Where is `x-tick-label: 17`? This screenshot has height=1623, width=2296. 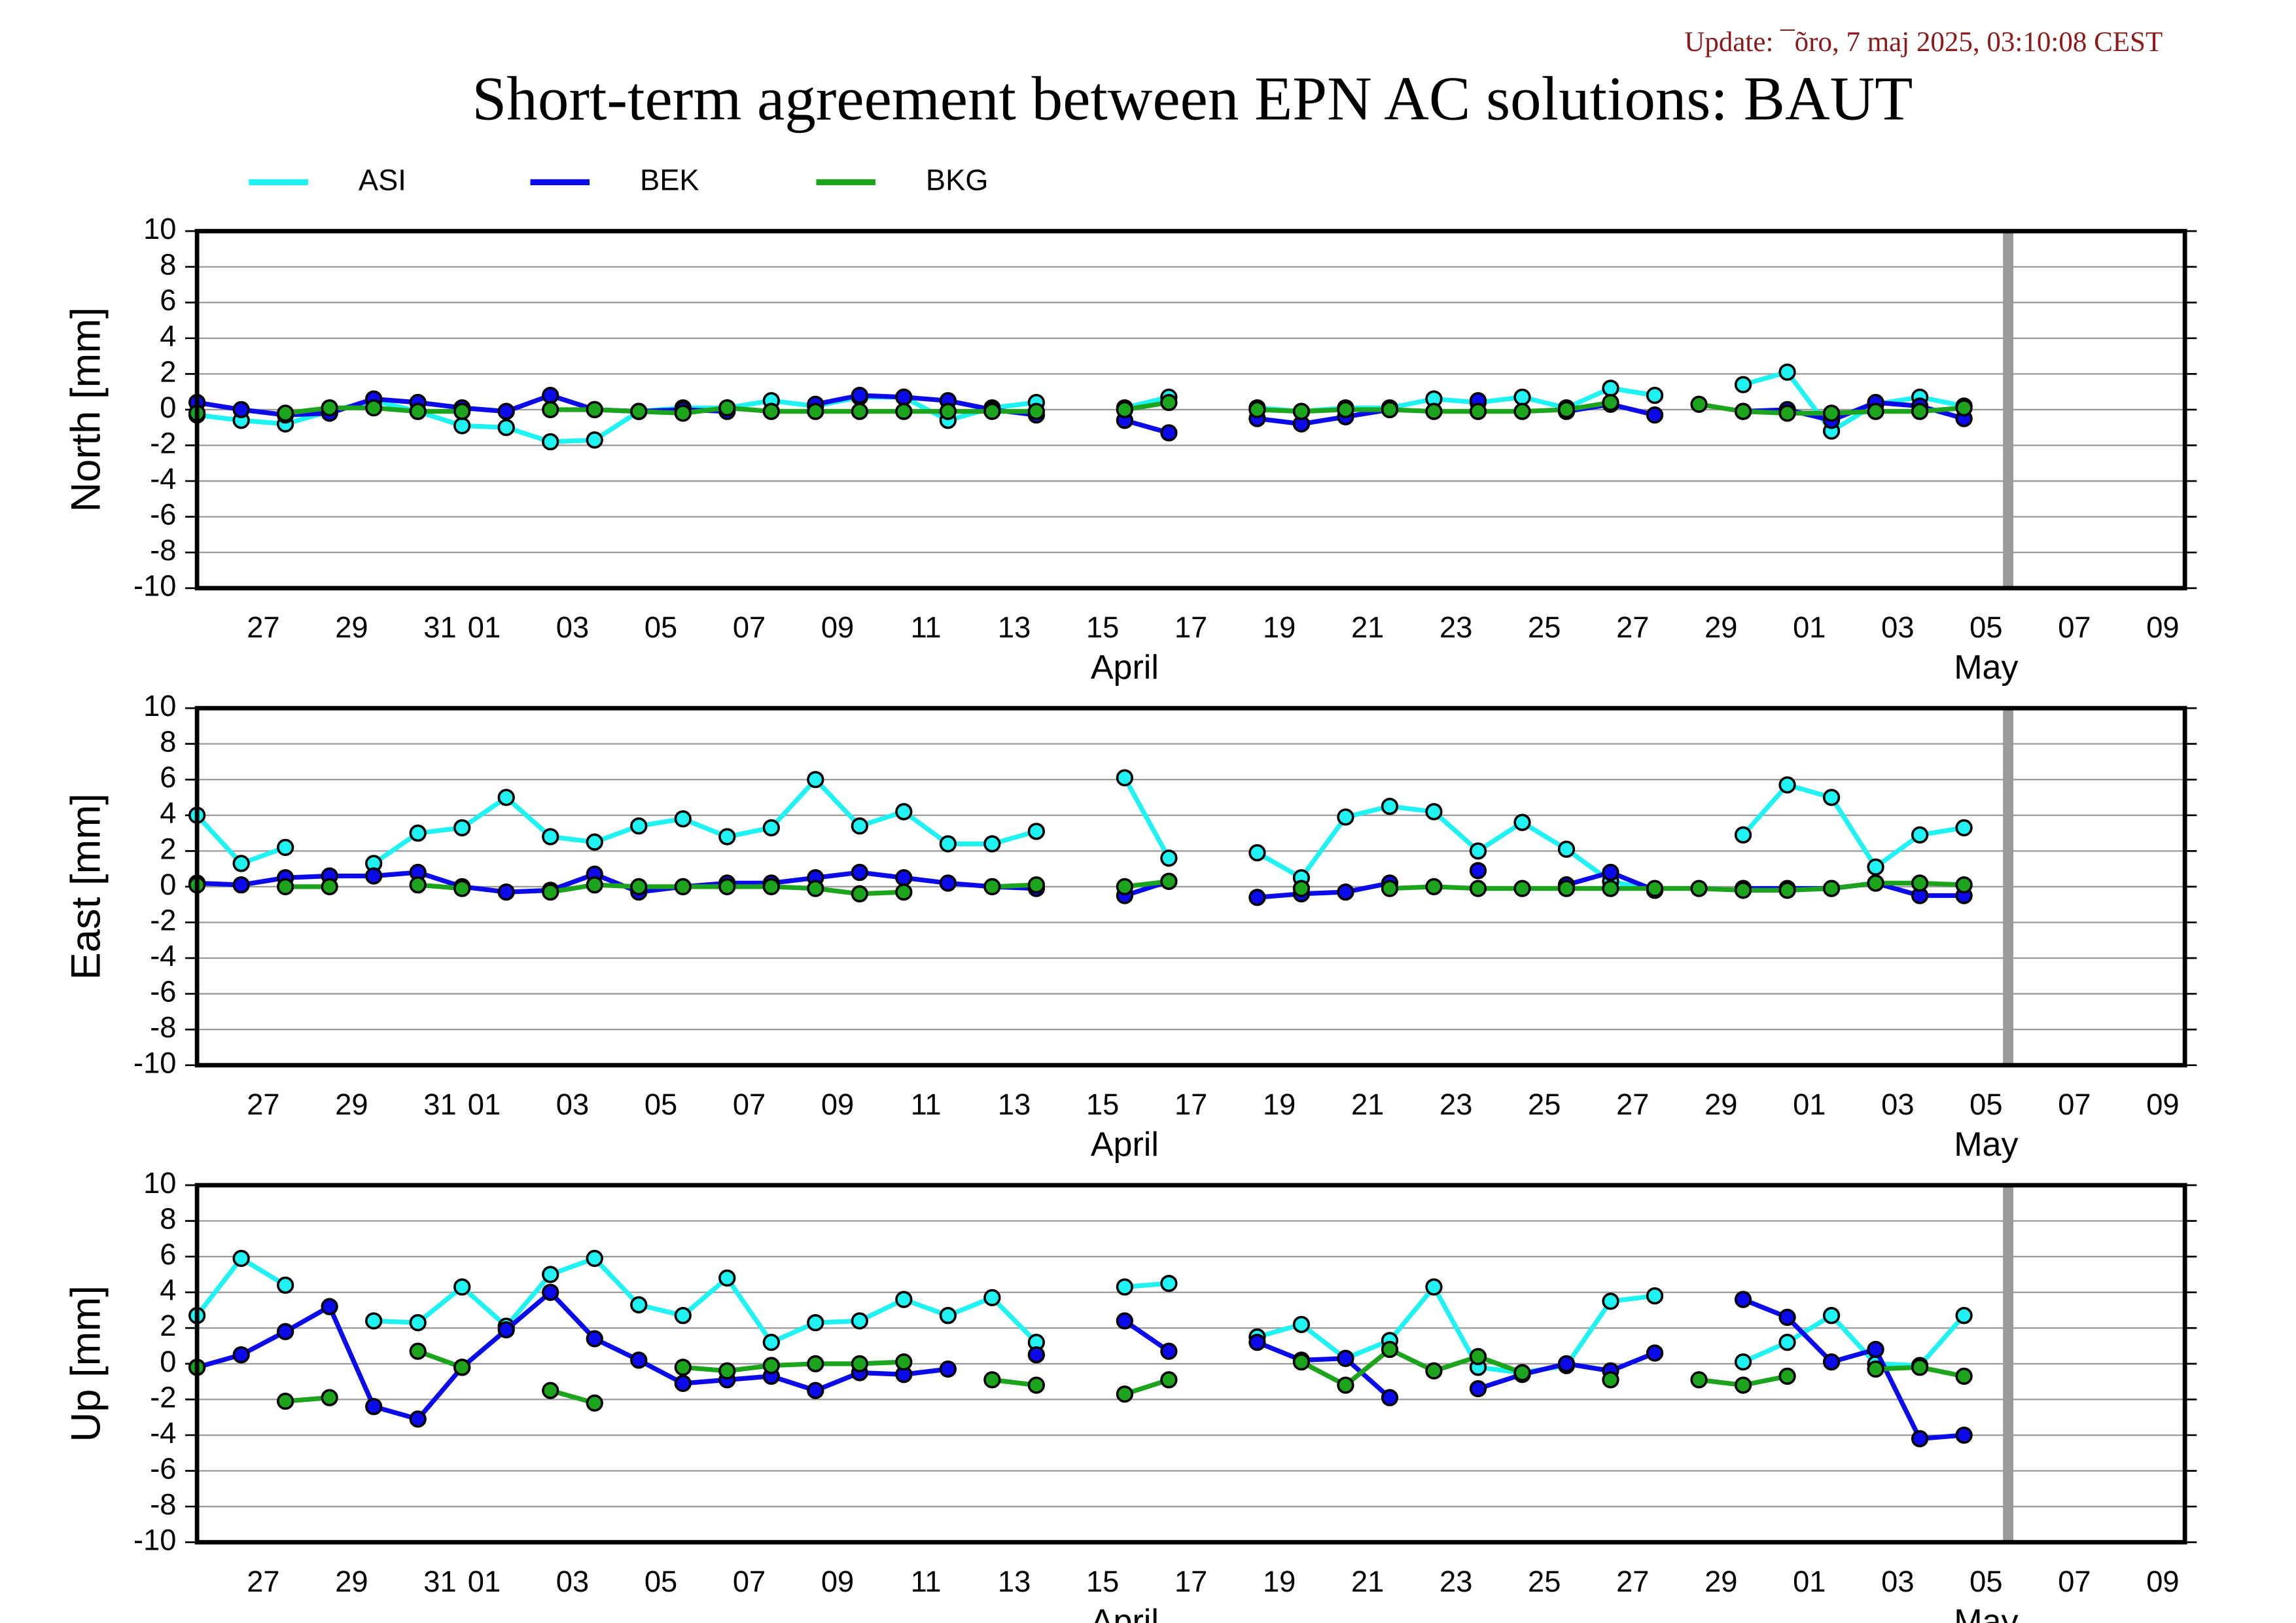 x-tick-label: 17 is located at coordinates (1190, 1581).